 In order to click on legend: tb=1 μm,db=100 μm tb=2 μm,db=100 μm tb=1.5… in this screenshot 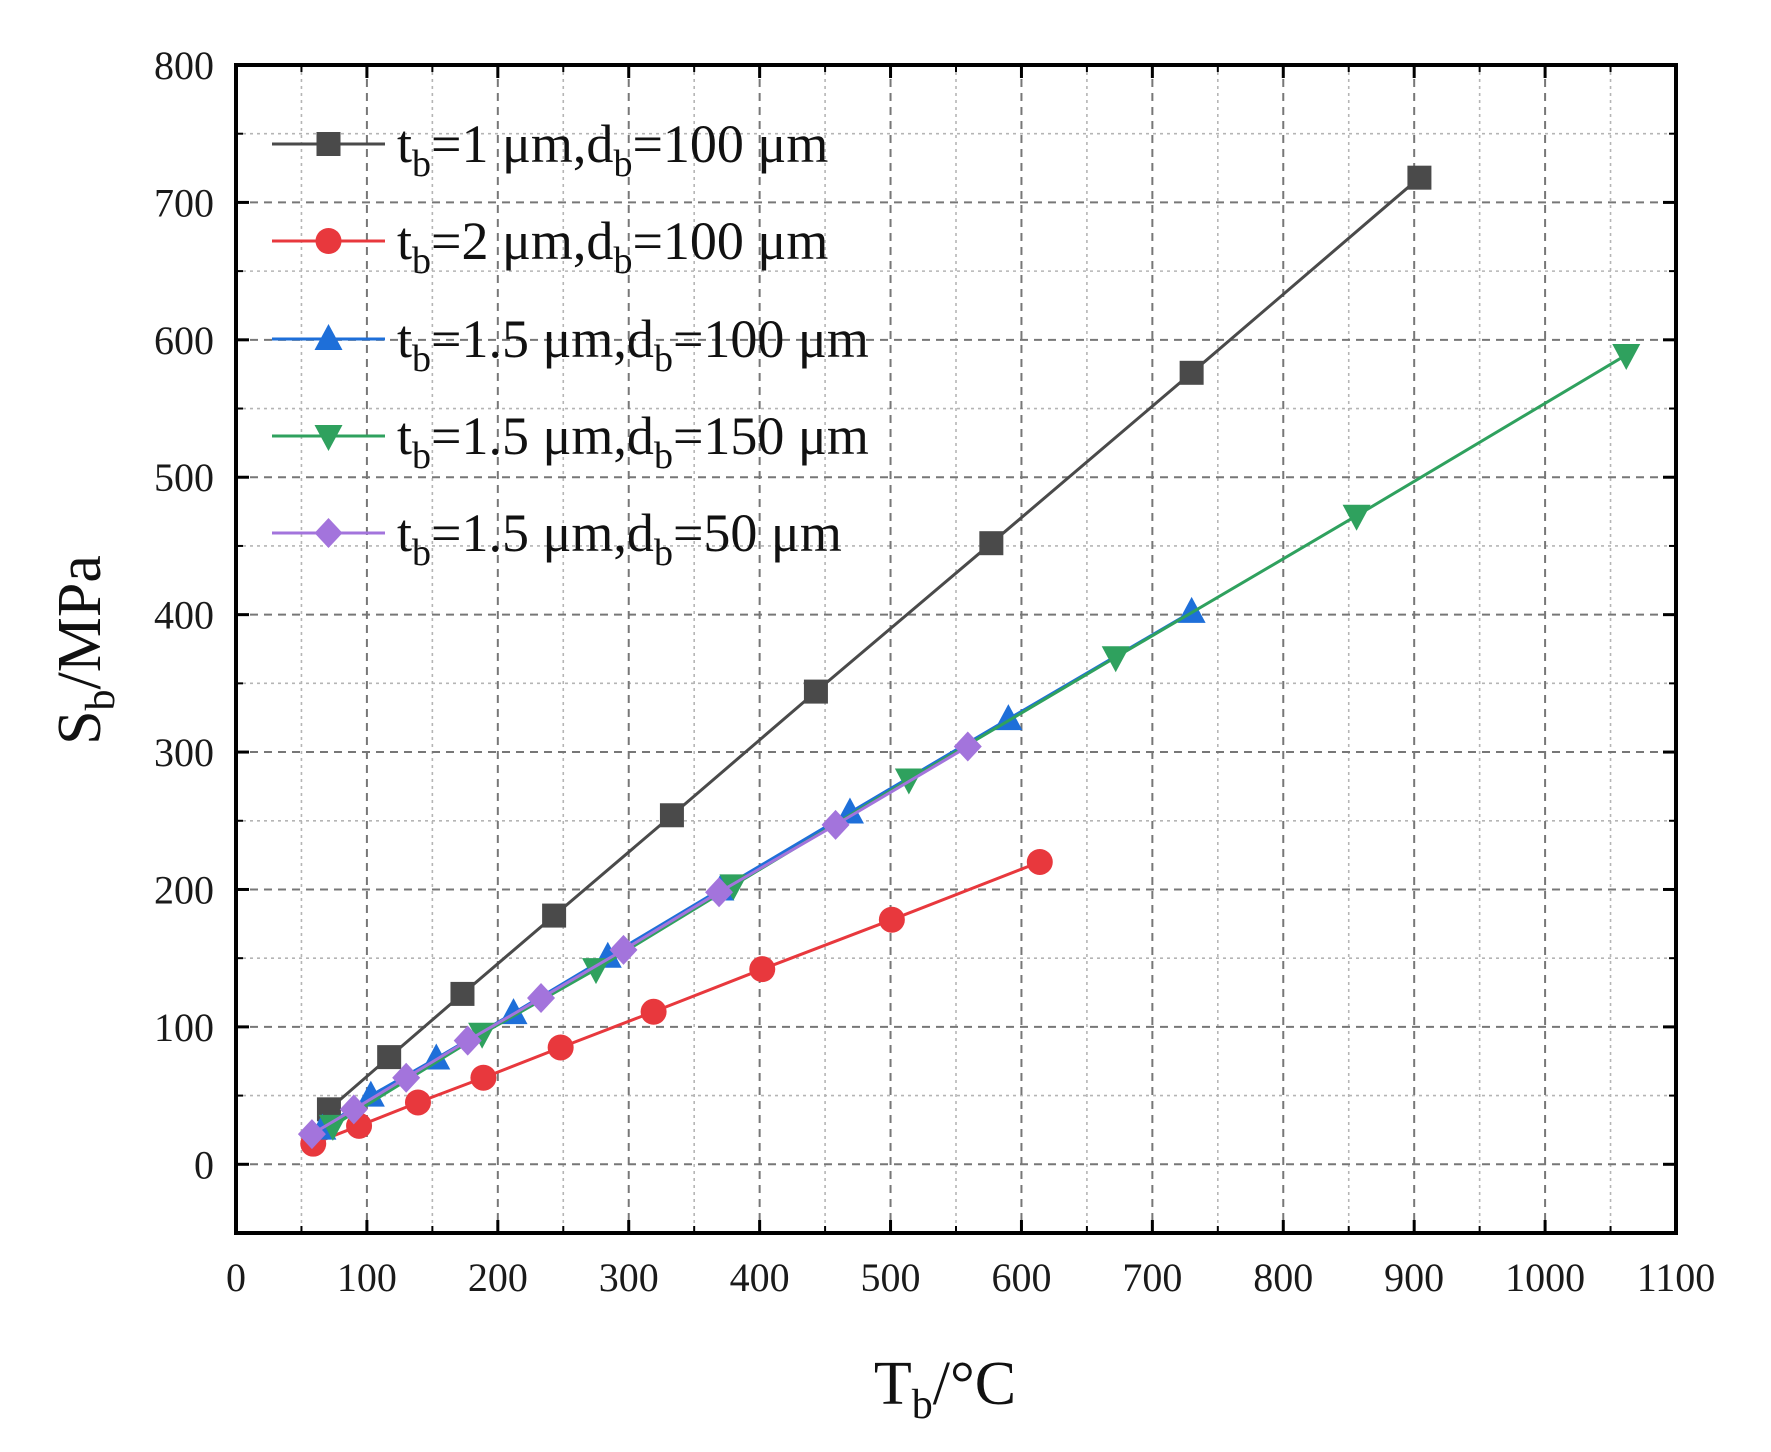, I will do `click(570, 344)`.